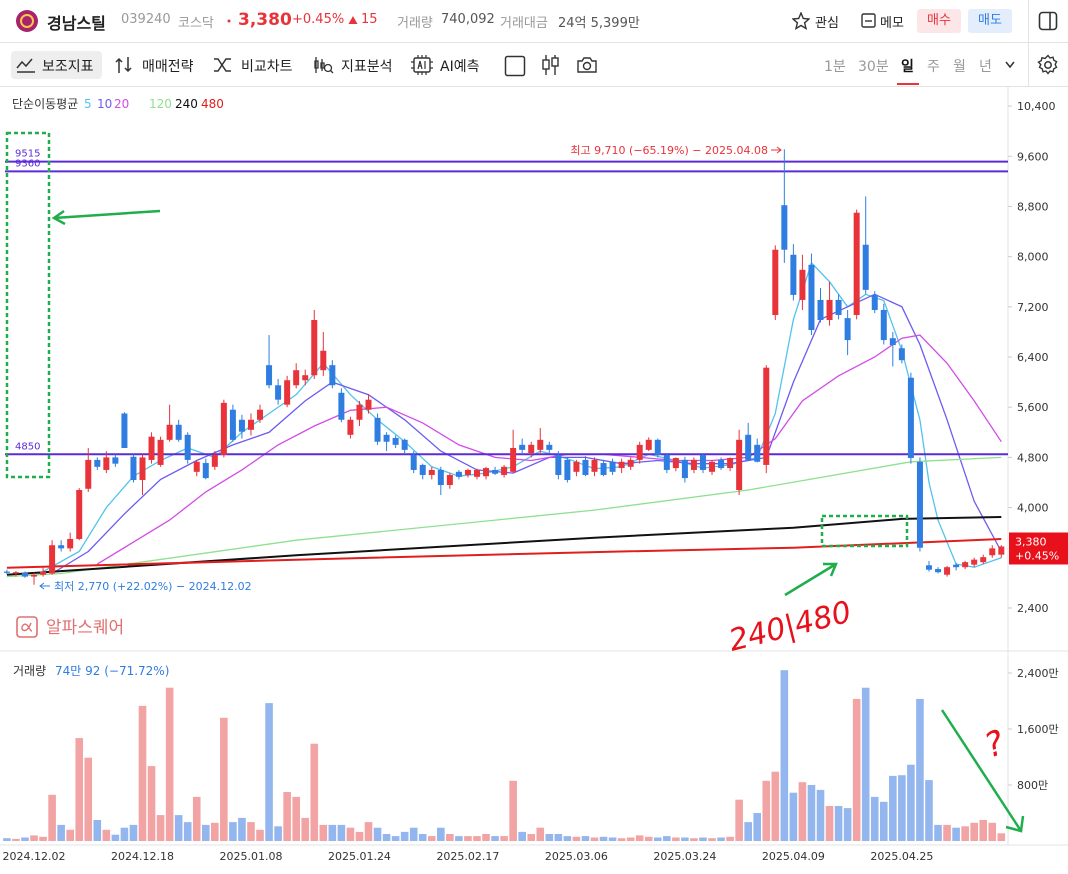 The height and width of the screenshot is (874, 1068). What do you see at coordinates (1048, 65) in the screenshot?
I see `settings-icon` at bounding box center [1048, 65].